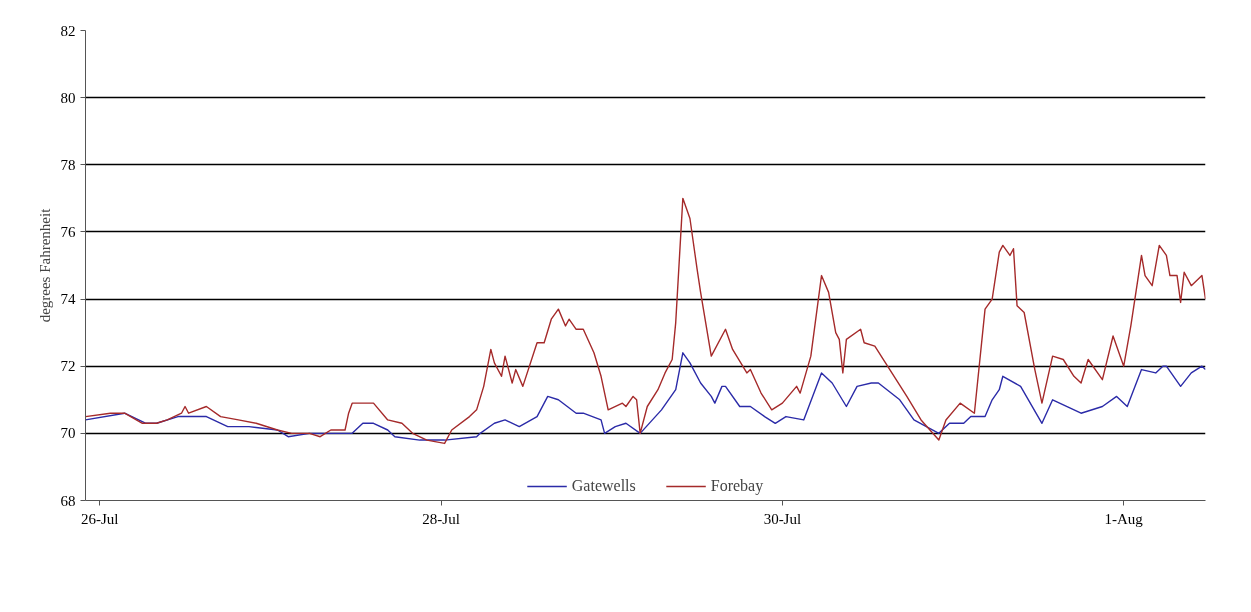 The image size is (1251, 612). What do you see at coordinates (68, 97) in the screenshot?
I see `y-tick-label: 80` at bounding box center [68, 97].